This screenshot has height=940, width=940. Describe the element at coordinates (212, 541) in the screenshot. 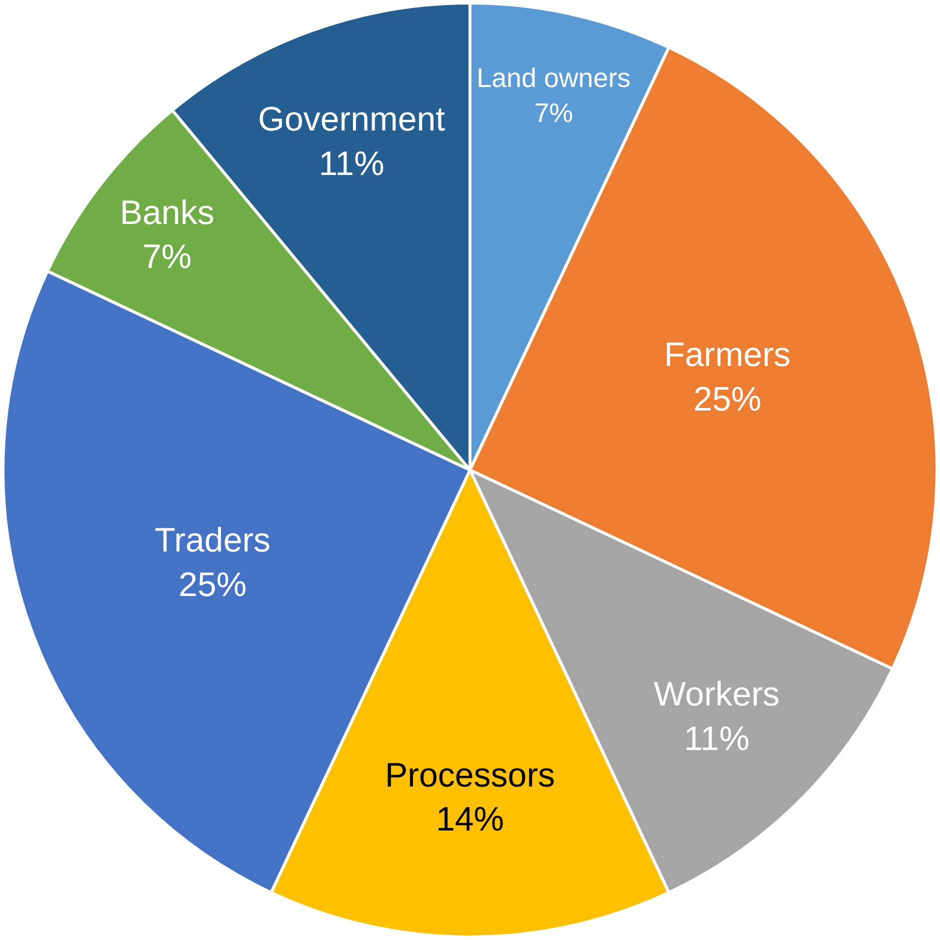

I see `slice-label: Traders` at that location.